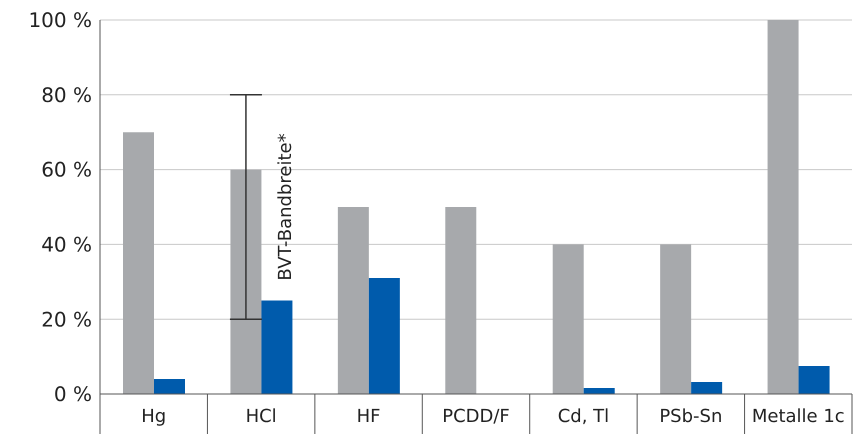 This screenshot has width=858, height=434. What do you see at coordinates (153, 416) in the screenshot?
I see `x-tick-label: Hg` at bounding box center [153, 416].